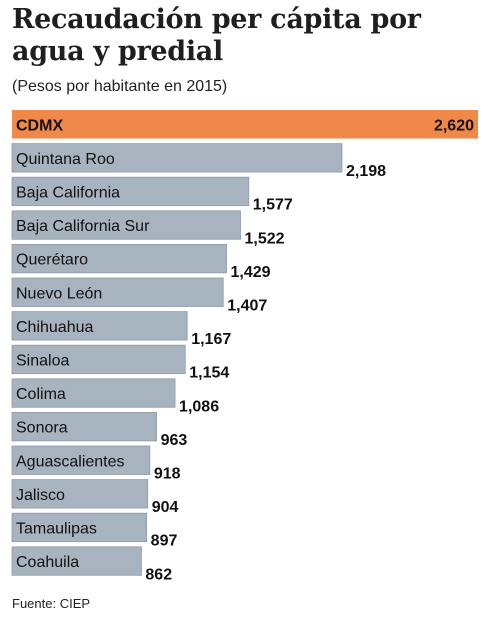  I want to click on bar-chihuahua, so click(99, 326).